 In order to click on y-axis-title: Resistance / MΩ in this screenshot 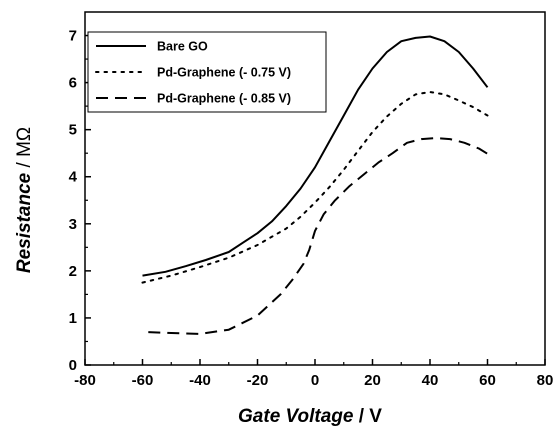, I will do `click(24, 200)`.